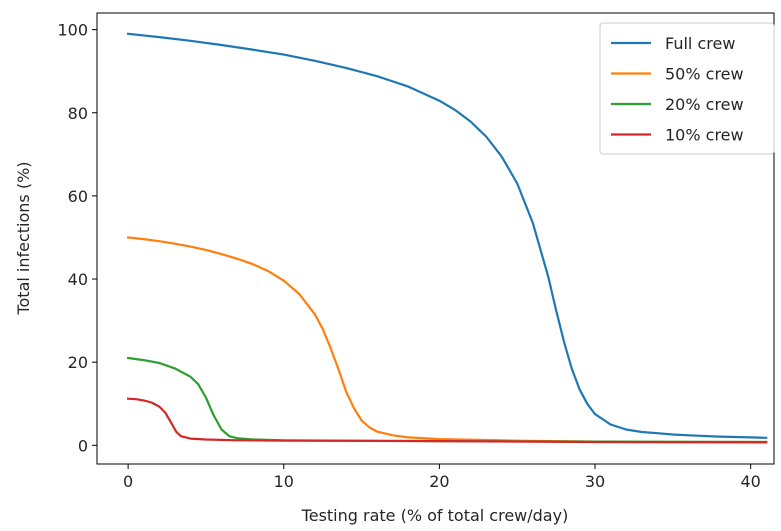  Describe the element at coordinates (83, 445) in the screenshot. I see `y-tick-label: 0` at that location.